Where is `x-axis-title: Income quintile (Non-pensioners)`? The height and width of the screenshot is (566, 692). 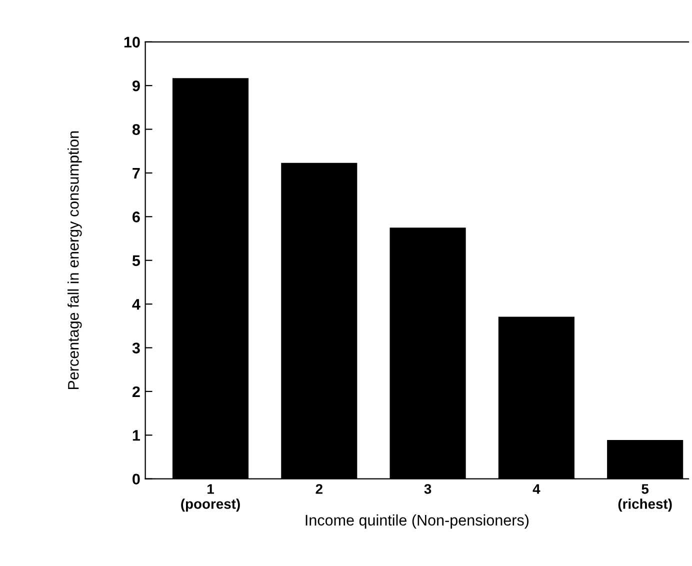
x-axis-title: Income quintile (Non-pensioners) is located at coordinates (417, 521).